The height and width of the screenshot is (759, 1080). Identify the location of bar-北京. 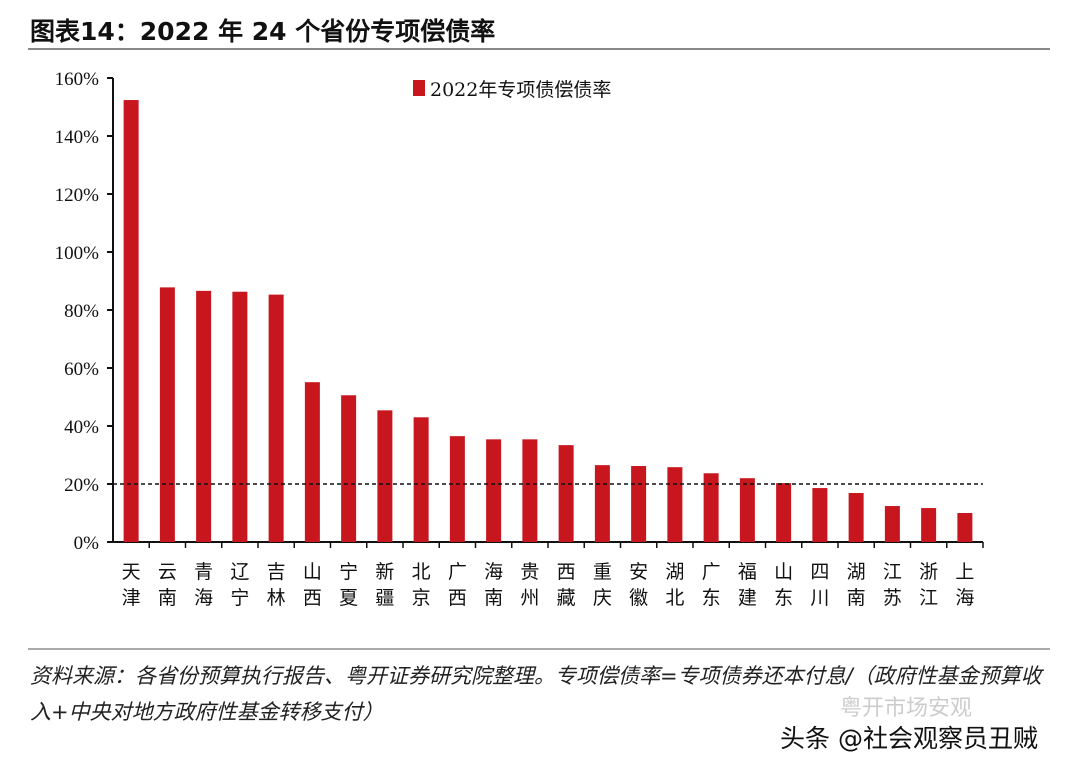
(421, 479).